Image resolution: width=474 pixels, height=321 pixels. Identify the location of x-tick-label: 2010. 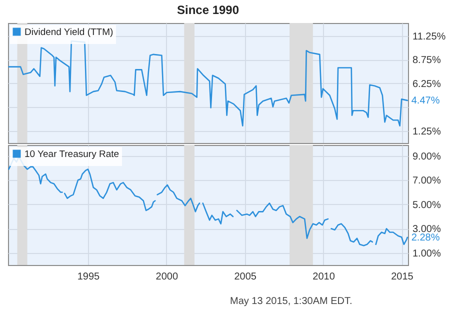
(324, 277).